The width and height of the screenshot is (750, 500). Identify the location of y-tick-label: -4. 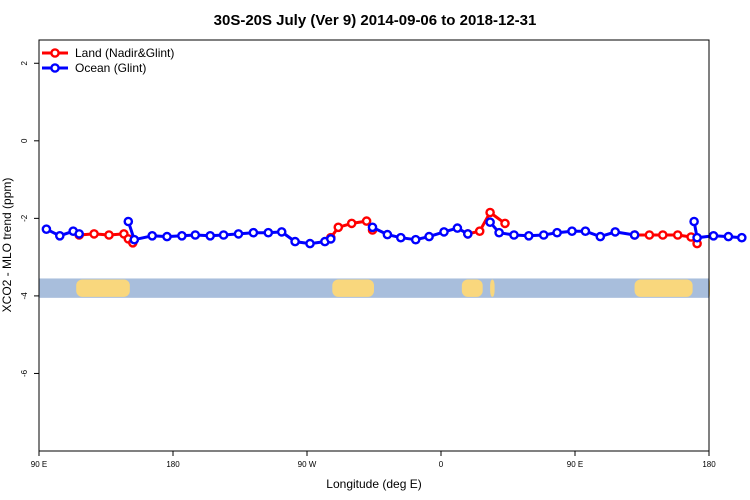
(24, 296).